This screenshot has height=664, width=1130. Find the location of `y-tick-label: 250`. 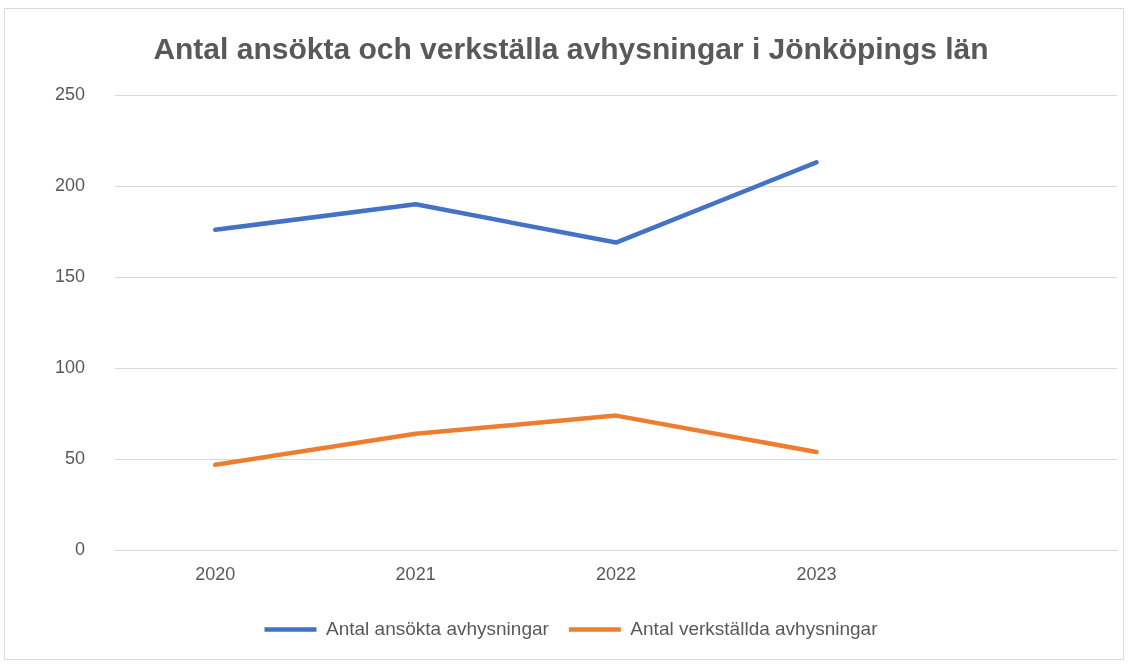

y-tick-label: 250 is located at coordinates (70, 93).